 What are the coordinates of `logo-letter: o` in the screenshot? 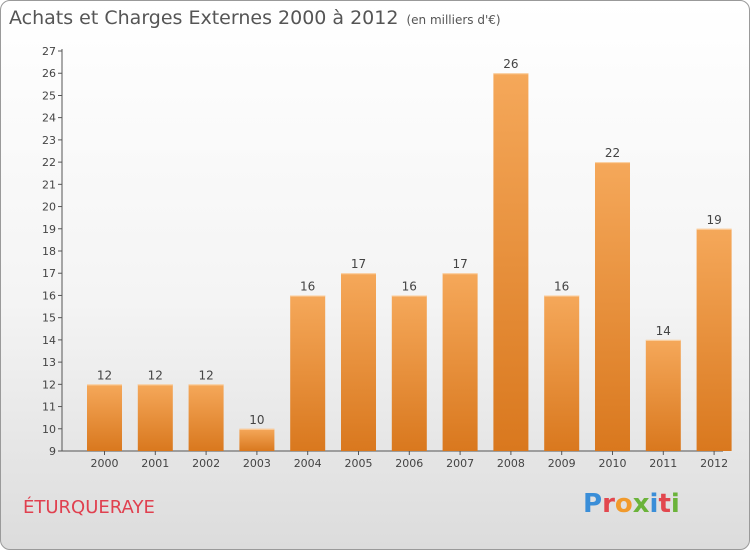 It's located at (623, 504).